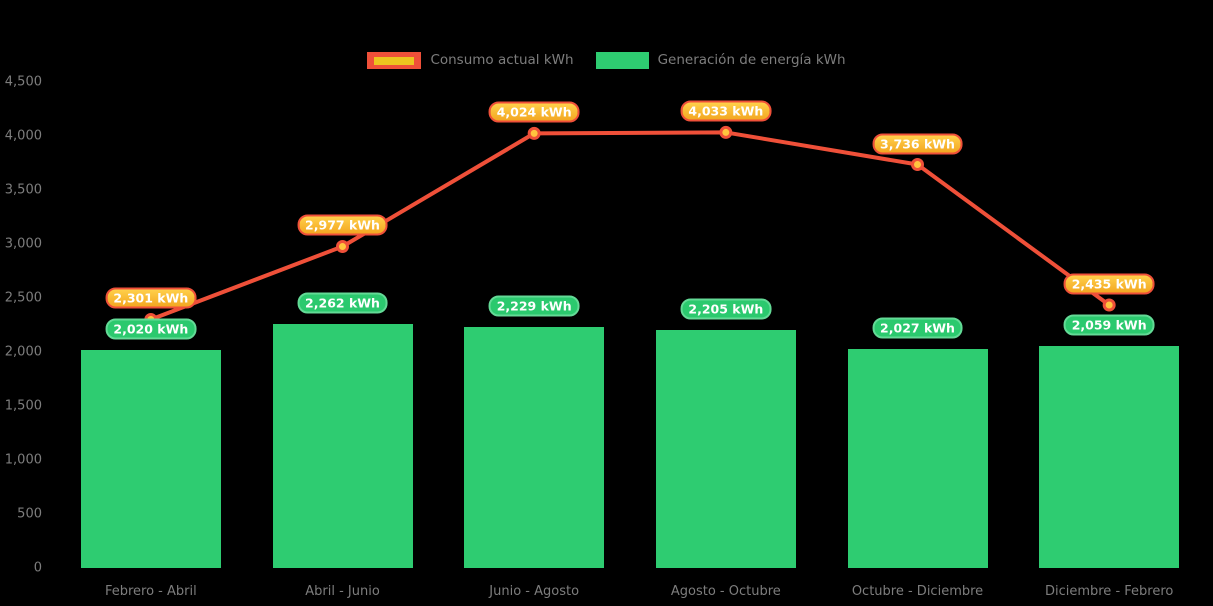 The height and width of the screenshot is (606, 1213). I want to click on y-tick-label: 1,000, so click(23, 460).